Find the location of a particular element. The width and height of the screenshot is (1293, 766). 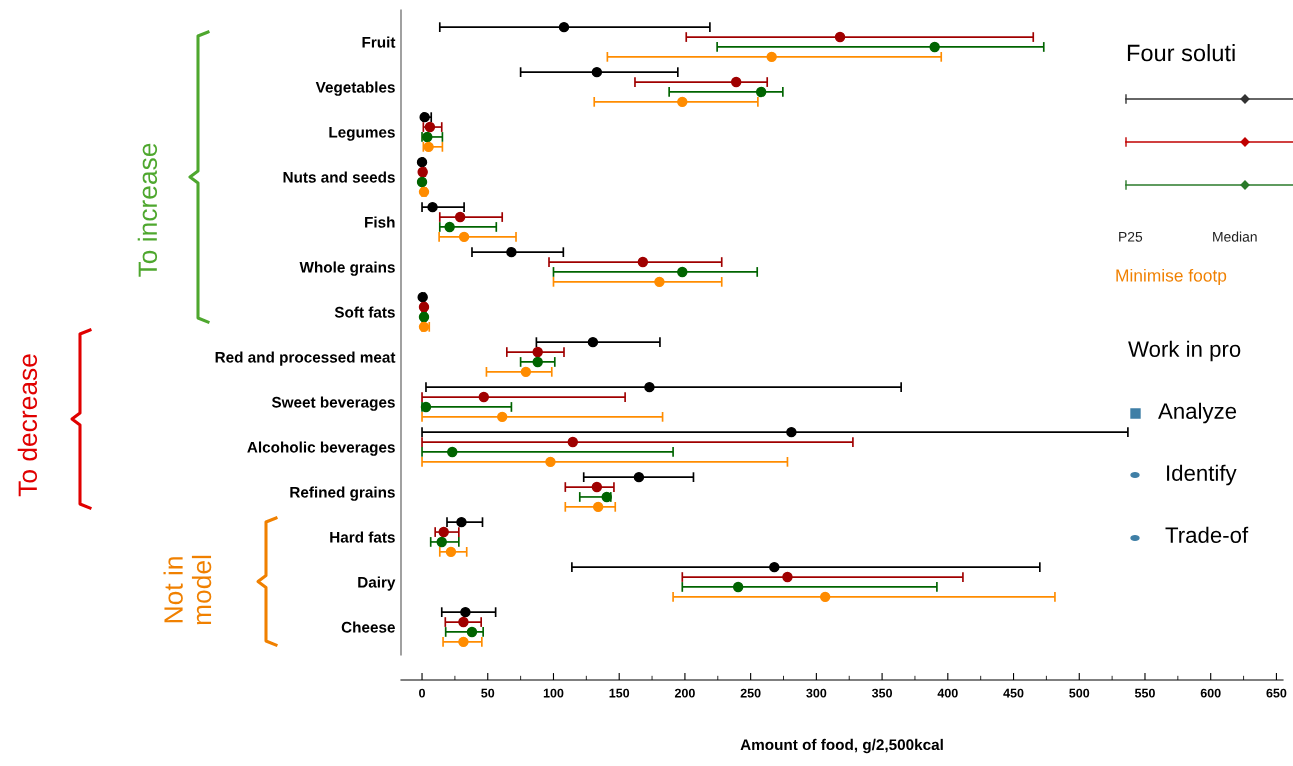

x-tick-label: 400 is located at coordinates (947, 693).